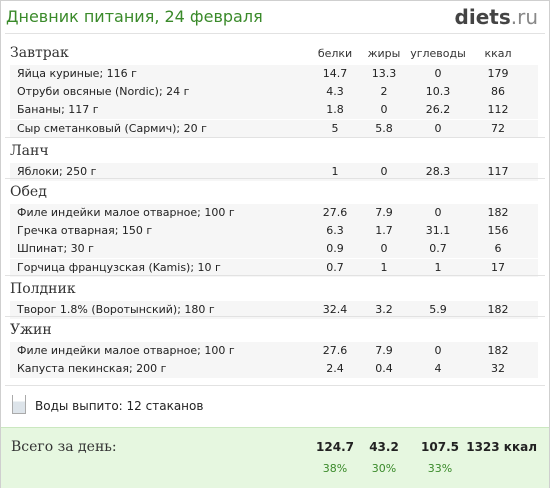  Describe the element at coordinates (58, 110) in the screenshot. I see `food-name: Бананы; 117 г` at that location.